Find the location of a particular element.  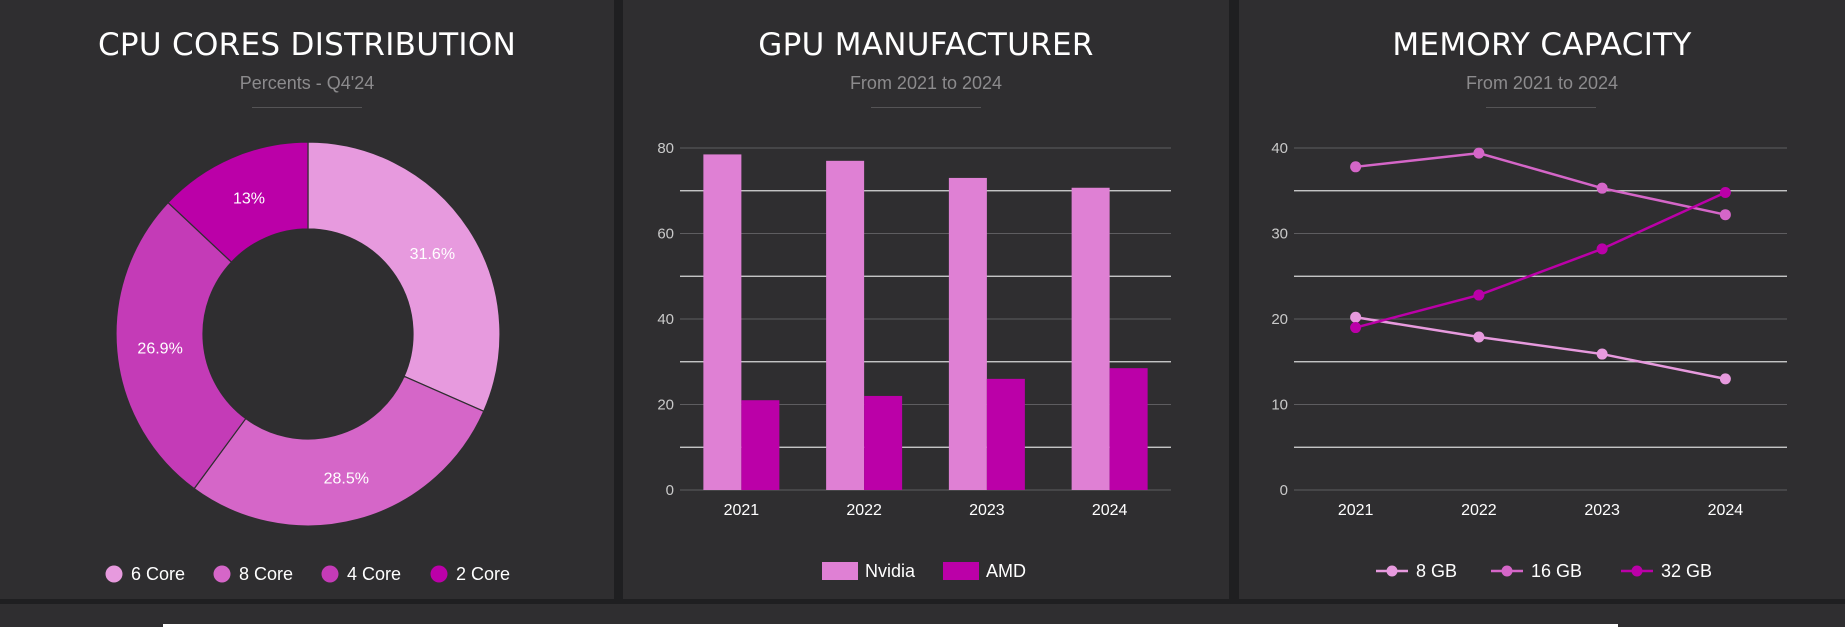

memory-chart-title: MEMORY CAPACITY is located at coordinates (1542, 45).